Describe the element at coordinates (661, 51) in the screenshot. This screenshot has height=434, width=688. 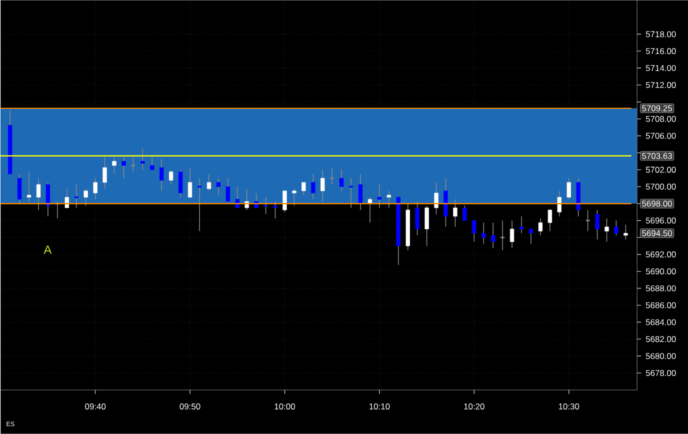
I see `y-tick-label: 5716.00` at that location.